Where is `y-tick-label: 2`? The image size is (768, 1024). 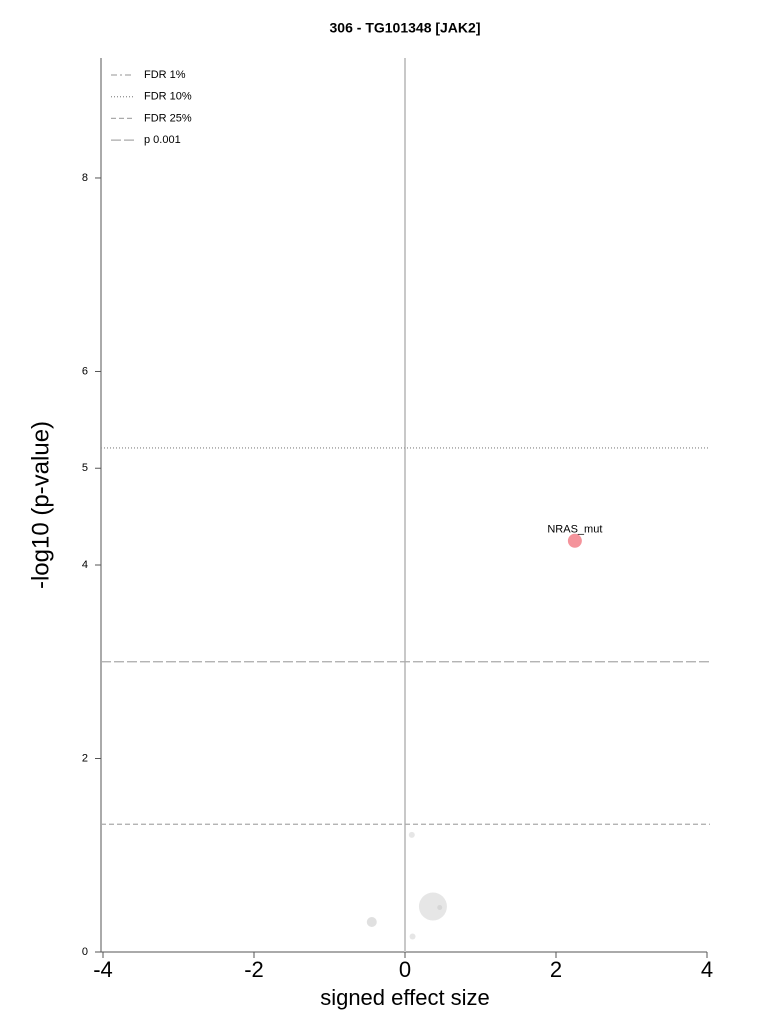
y-tick-label: 2 is located at coordinates (85, 758).